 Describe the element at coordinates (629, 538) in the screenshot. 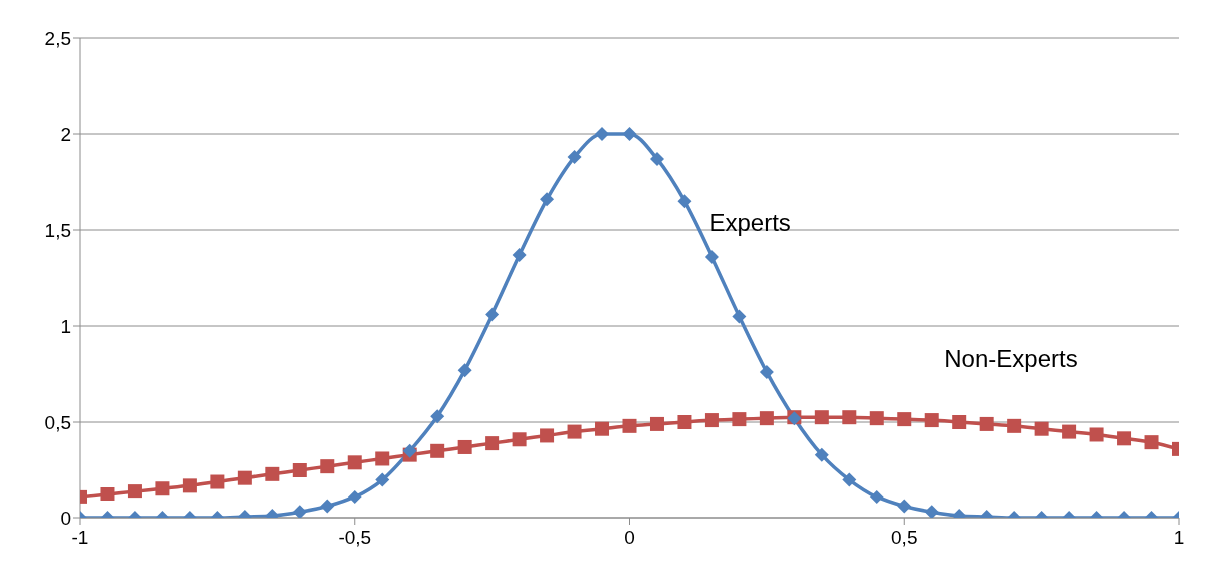

I see `x-tick-label: 0` at that location.